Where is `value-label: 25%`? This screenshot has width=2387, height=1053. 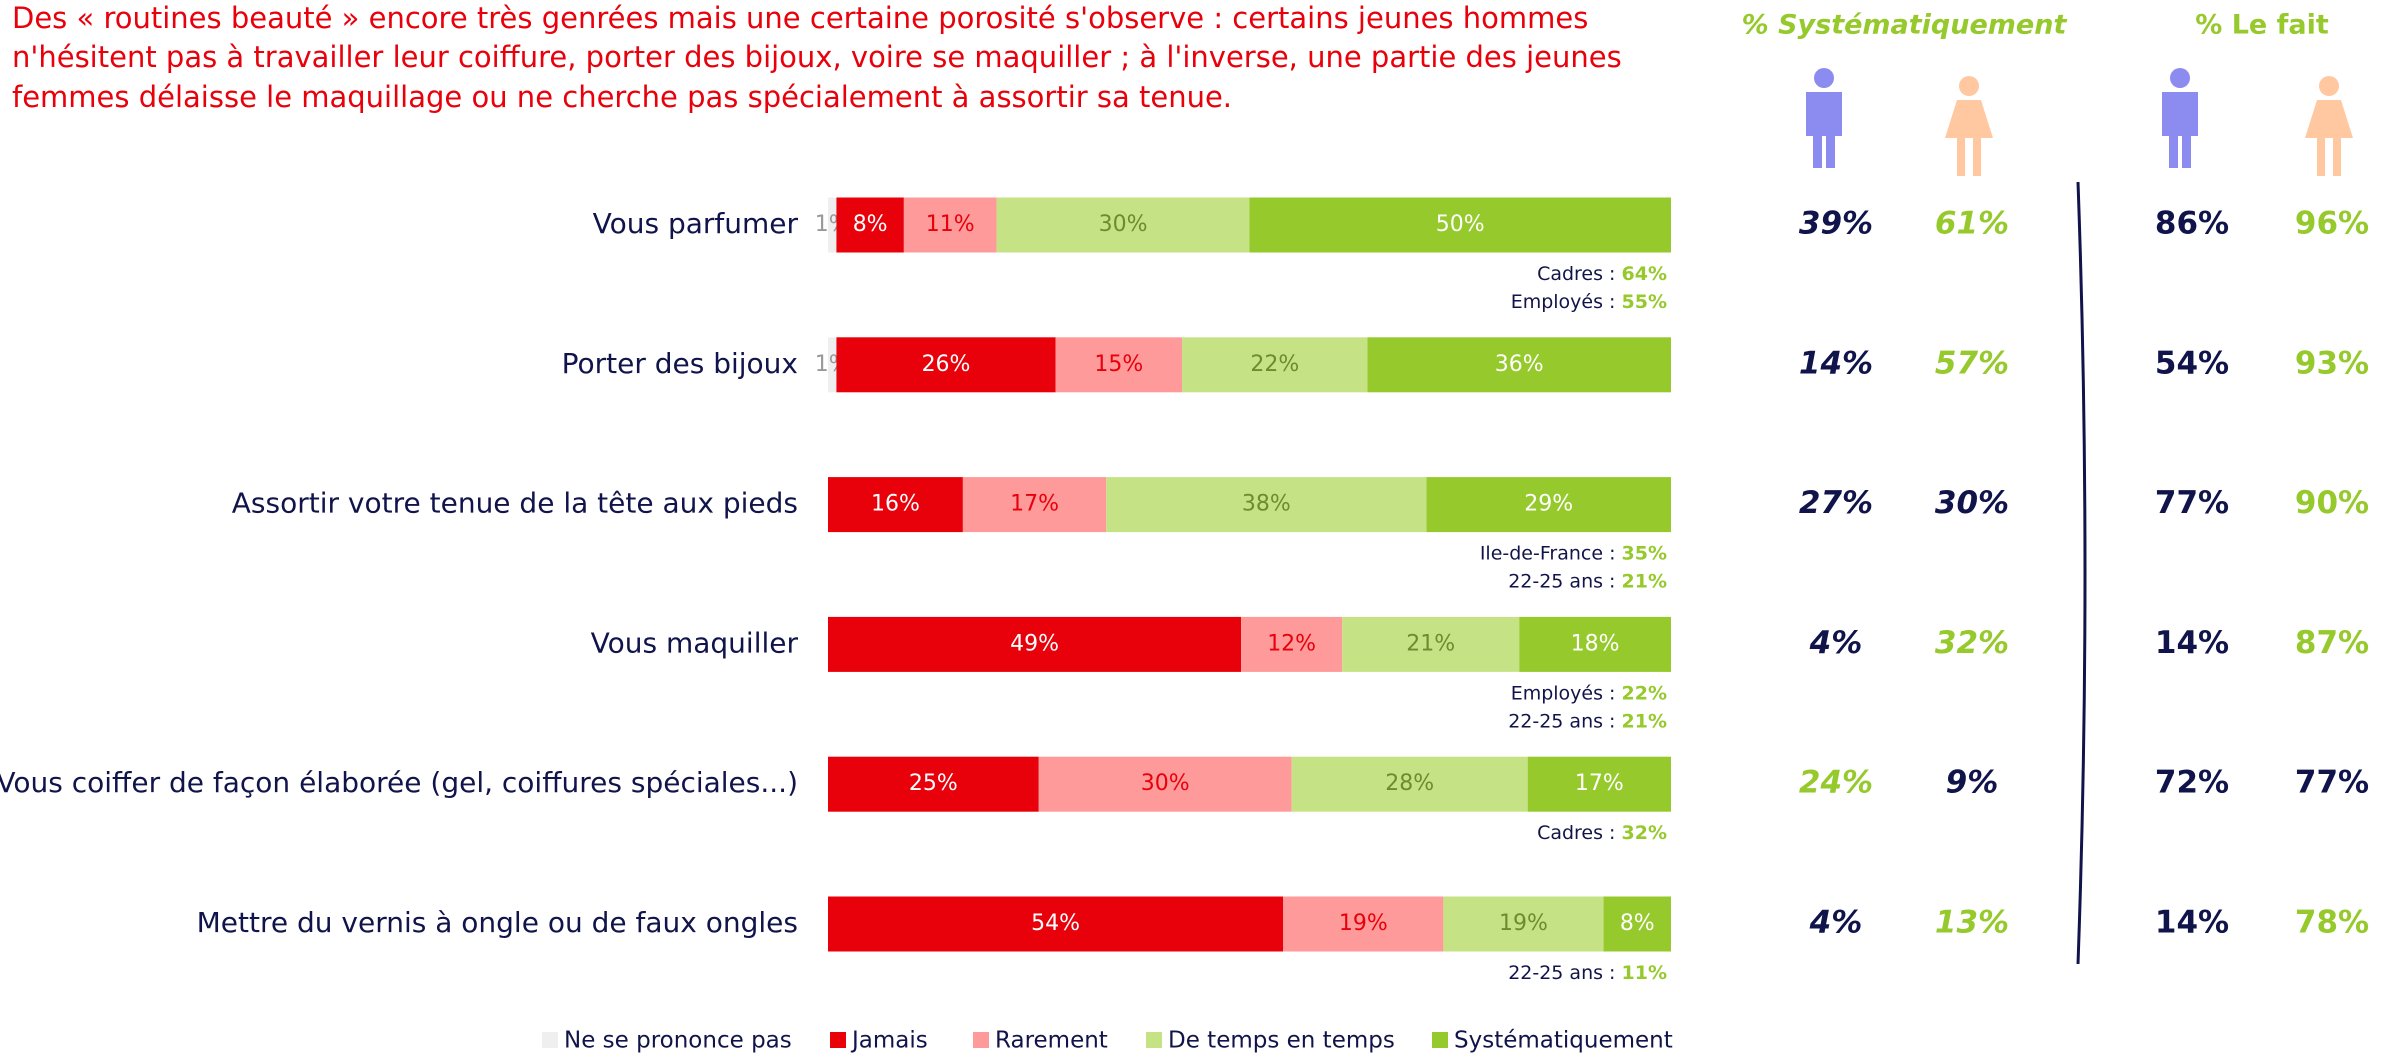 value-label: 25% is located at coordinates (933, 783).